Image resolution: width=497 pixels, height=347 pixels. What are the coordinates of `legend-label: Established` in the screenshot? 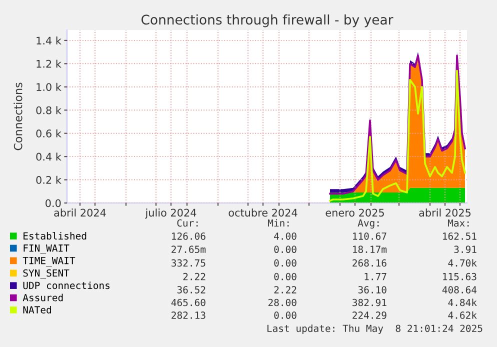 It's located at (55, 236).